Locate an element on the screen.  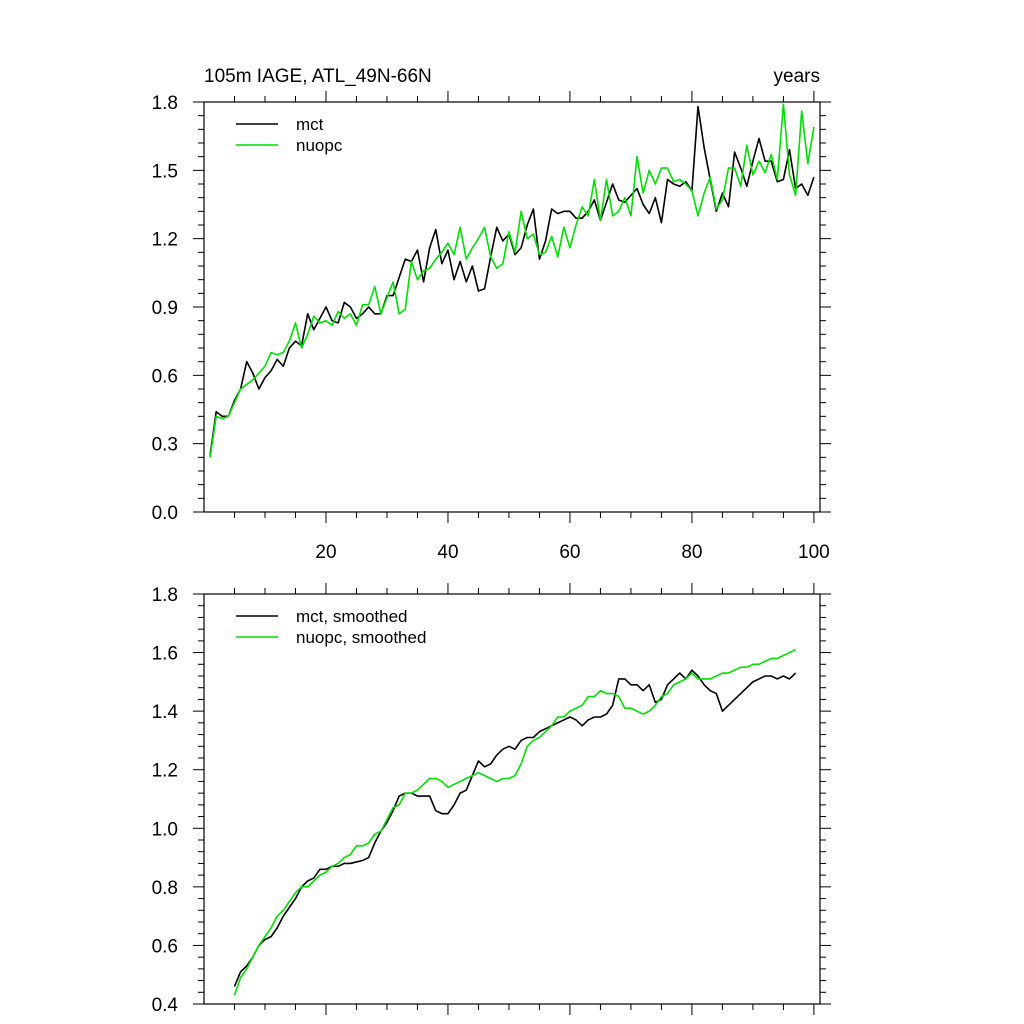
y-tick-label: 0.3 is located at coordinates (165, 445).